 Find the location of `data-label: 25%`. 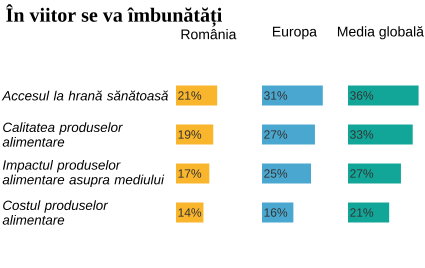

data-label: 25% is located at coordinates (276, 173).